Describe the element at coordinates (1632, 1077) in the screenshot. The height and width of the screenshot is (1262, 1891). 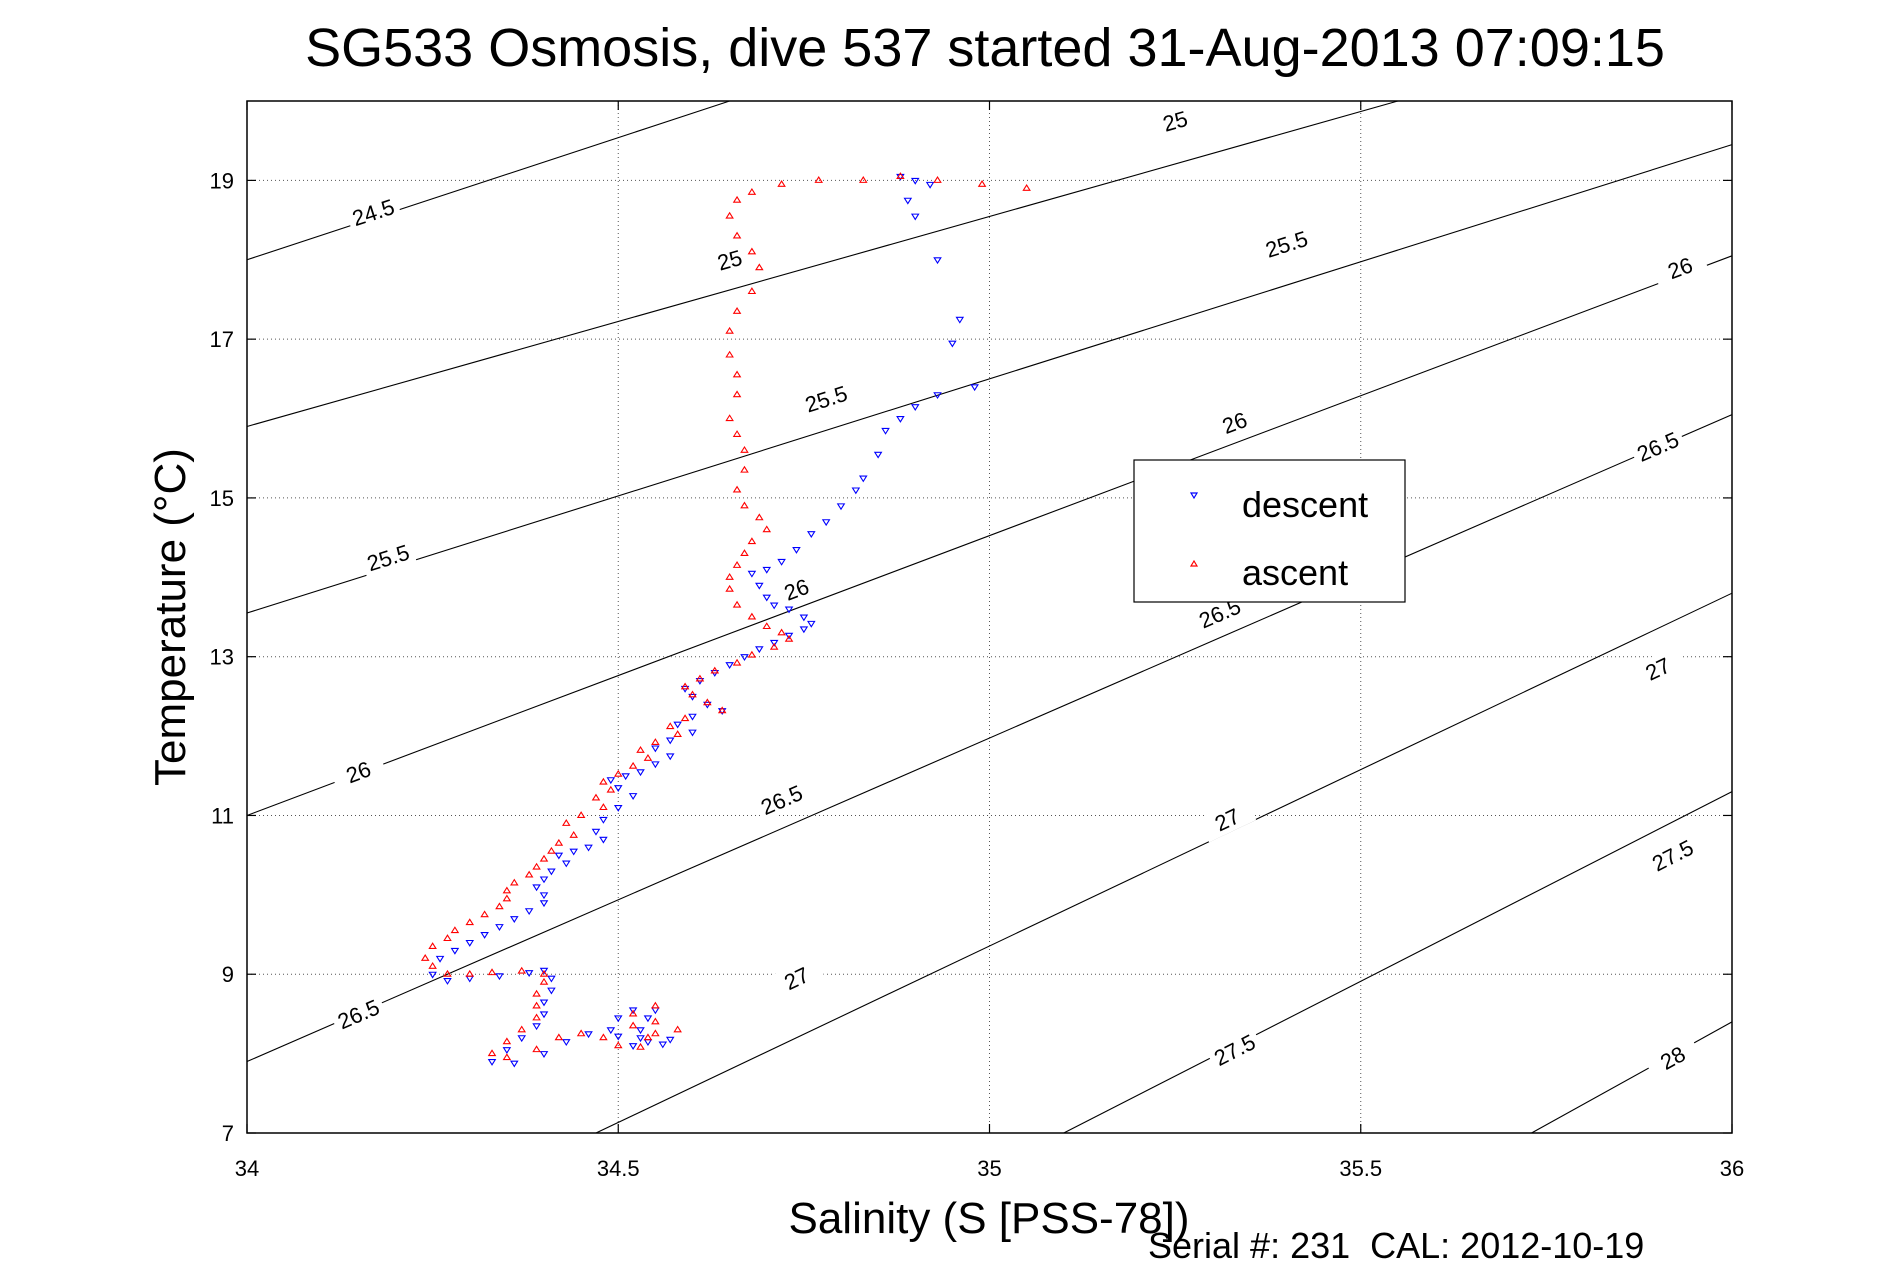
I see `isopycnal-line` at that location.